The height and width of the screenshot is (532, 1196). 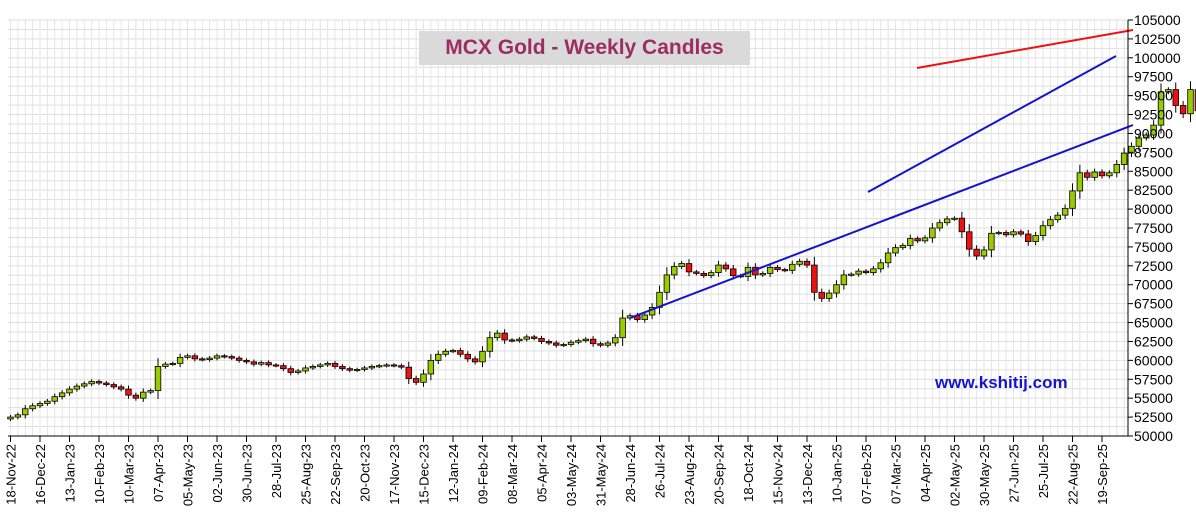 What do you see at coordinates (660, 471) in the screenshot?
I see `x-tick-label: 26-Jul-24` at bounding box center [660, 471].